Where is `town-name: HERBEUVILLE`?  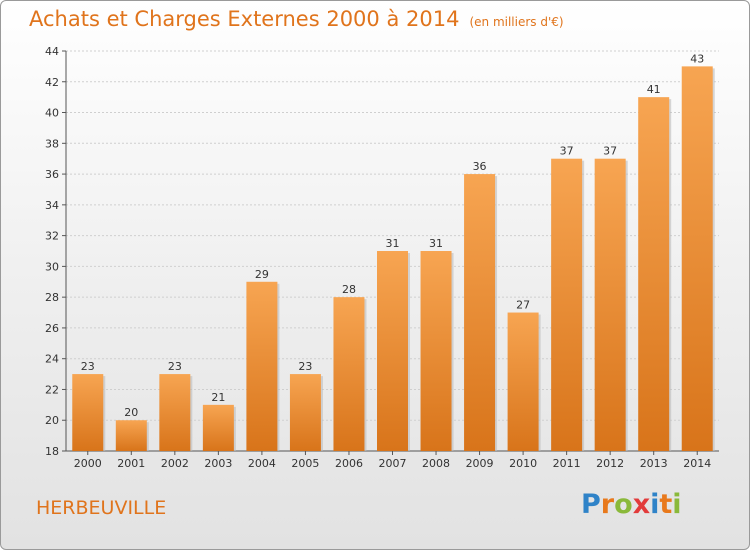
town-name: HERBEUVILLE is located at coordinates (101, 508).